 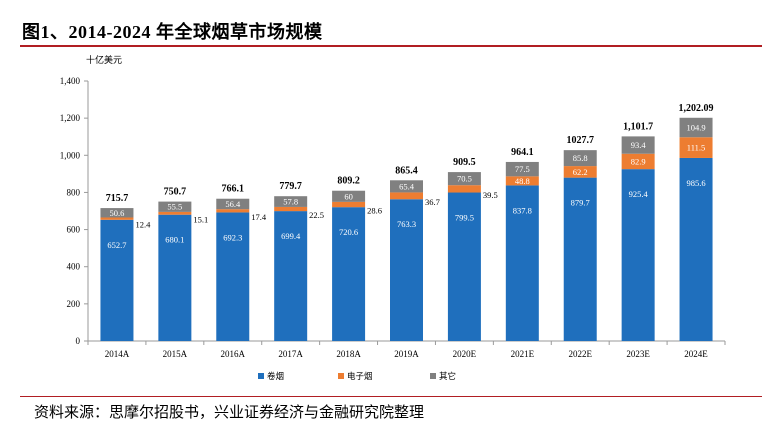 What do you see at coordinates (696, 108) in the screenshot?
I see `total-value-label: 1,202.09` at bounding box center [696, 108].